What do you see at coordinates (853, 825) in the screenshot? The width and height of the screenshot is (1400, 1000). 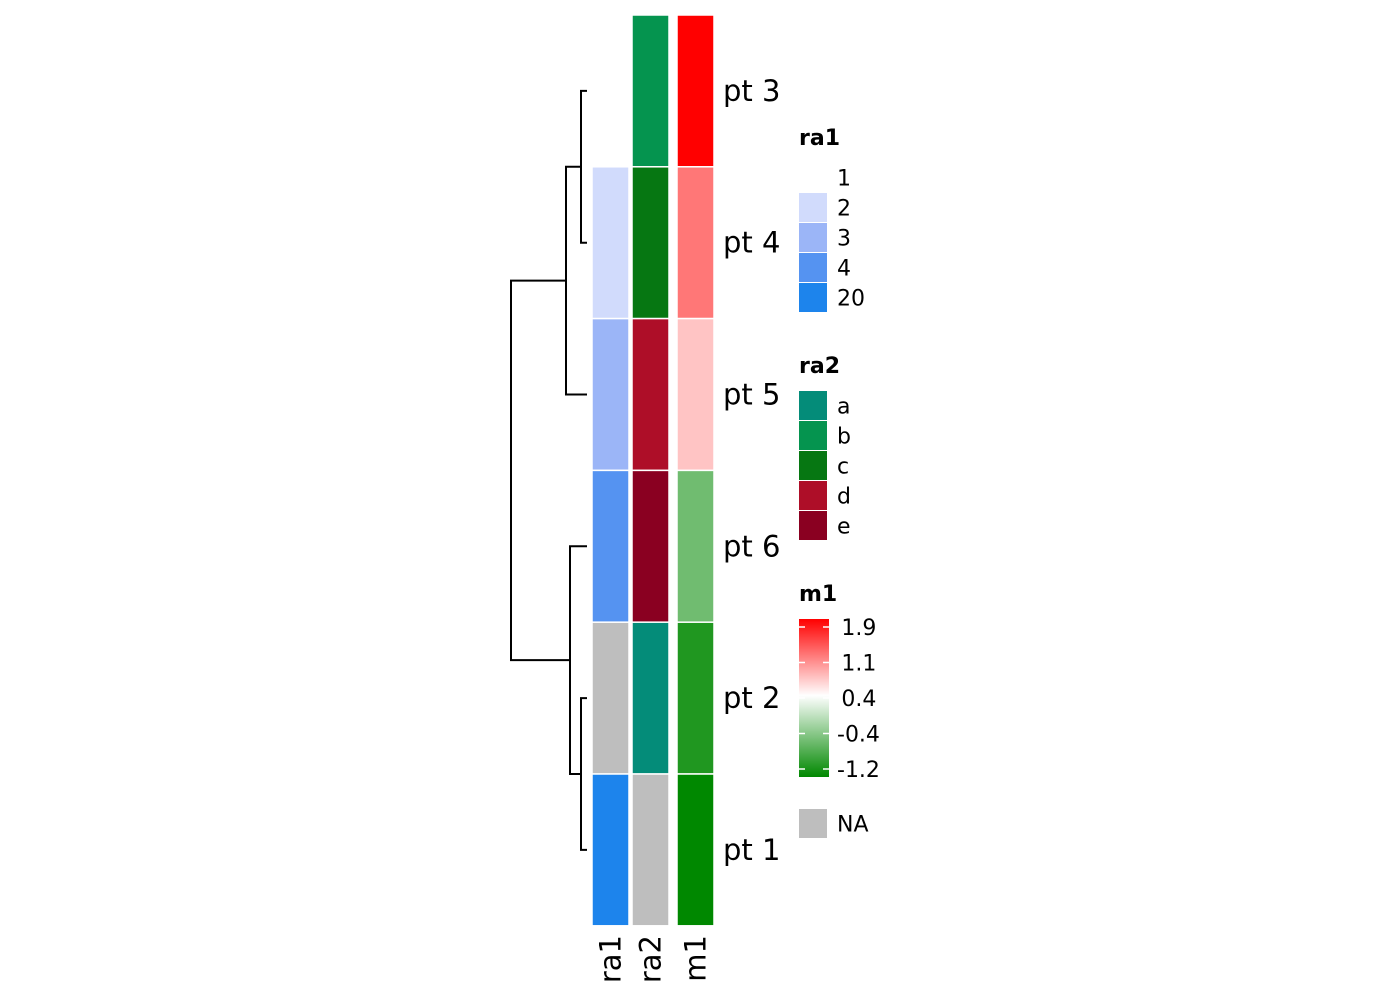 I see `legend-na-label: NA` at bounding box center [853, 825].